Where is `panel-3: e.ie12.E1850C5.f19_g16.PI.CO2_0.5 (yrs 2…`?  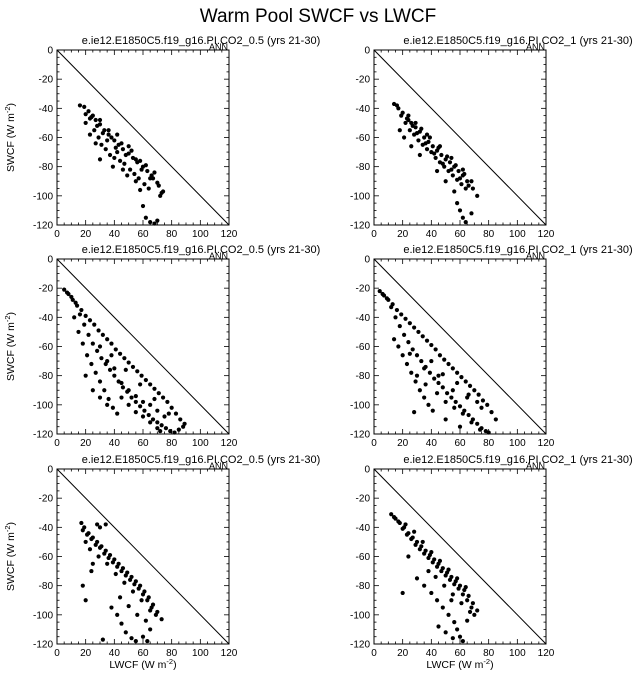
panel-3: e.ie12.E1850C5.f19_g16.PI.CO2_0.5 (yrs 2… is located at coordinates (161, 346).